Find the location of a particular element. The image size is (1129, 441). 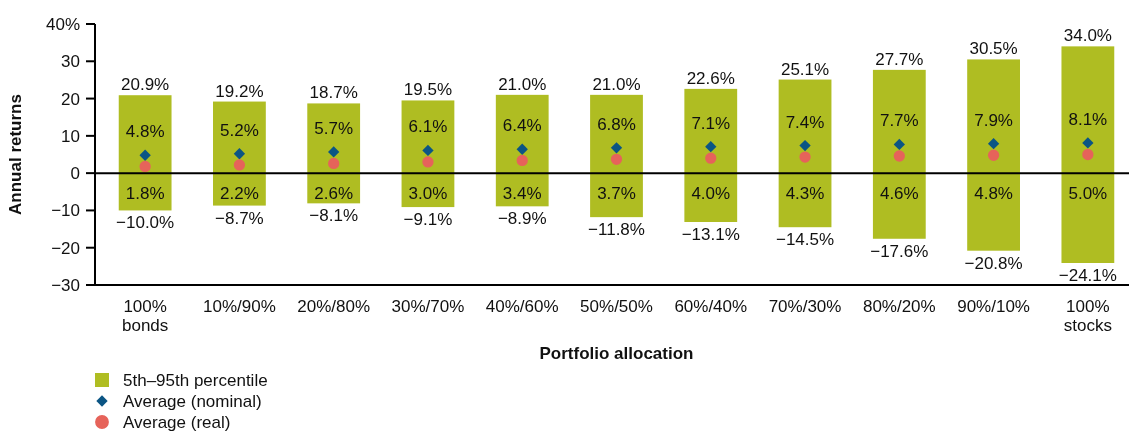

data-label: 8.1% is located at coordinates (1088, 119).